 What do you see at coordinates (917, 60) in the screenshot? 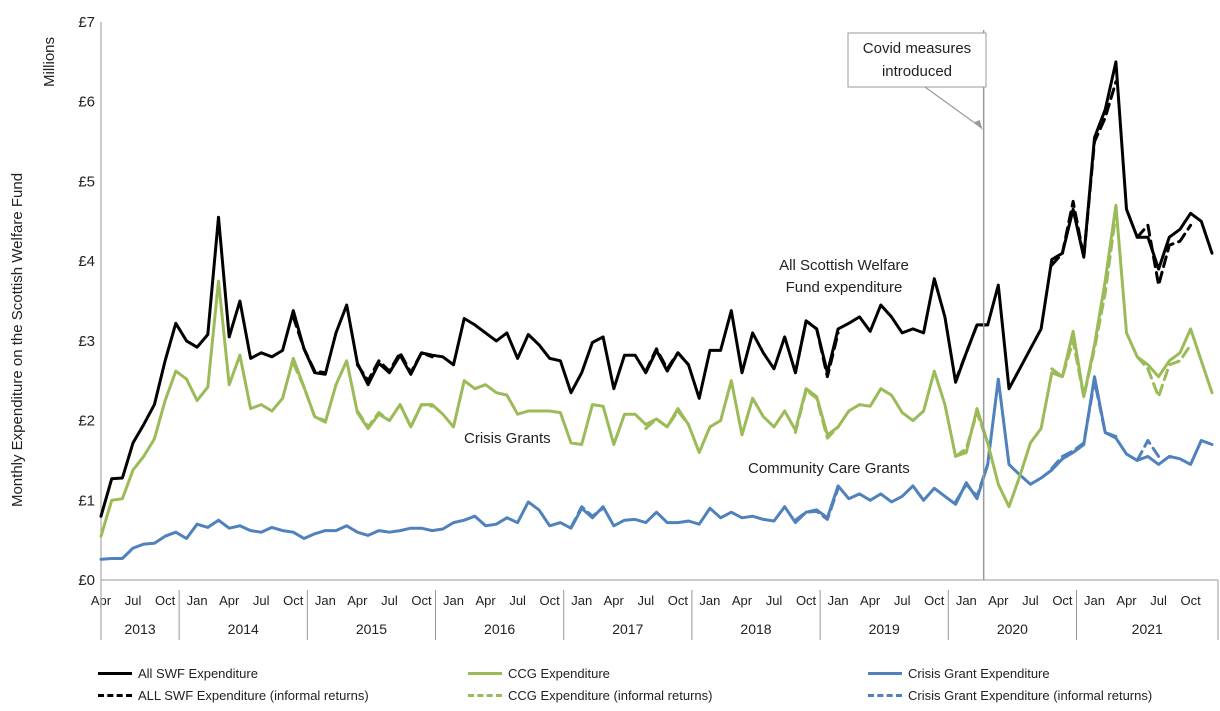
I see `covid-callout-box` at bounding box center [917, 60].